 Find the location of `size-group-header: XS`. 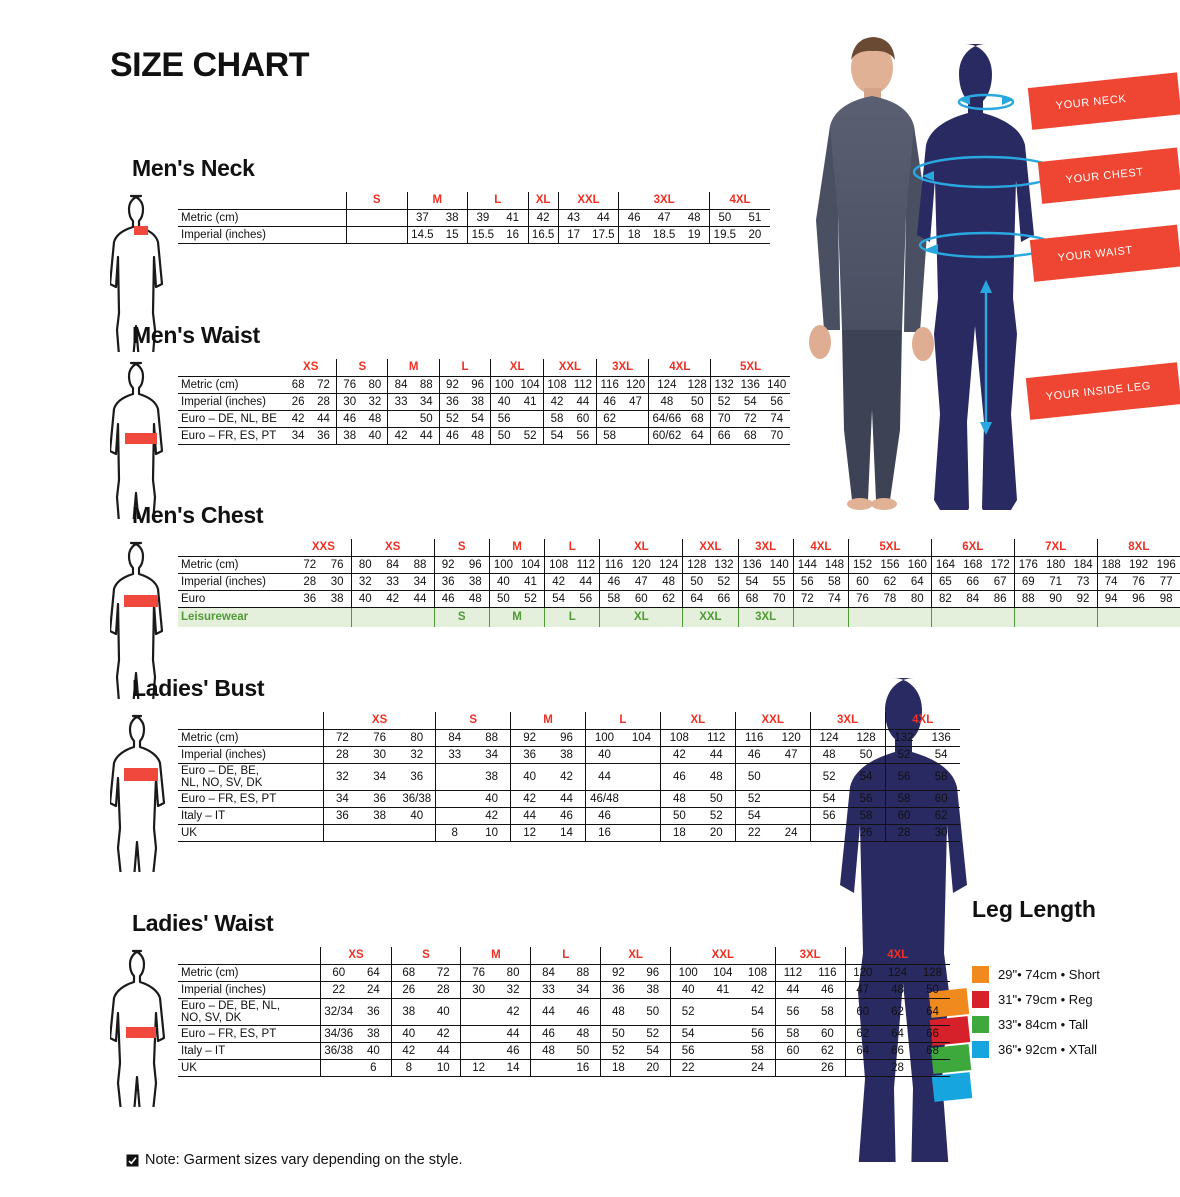

size-group-header: XS is located at coordinates (356, 956).